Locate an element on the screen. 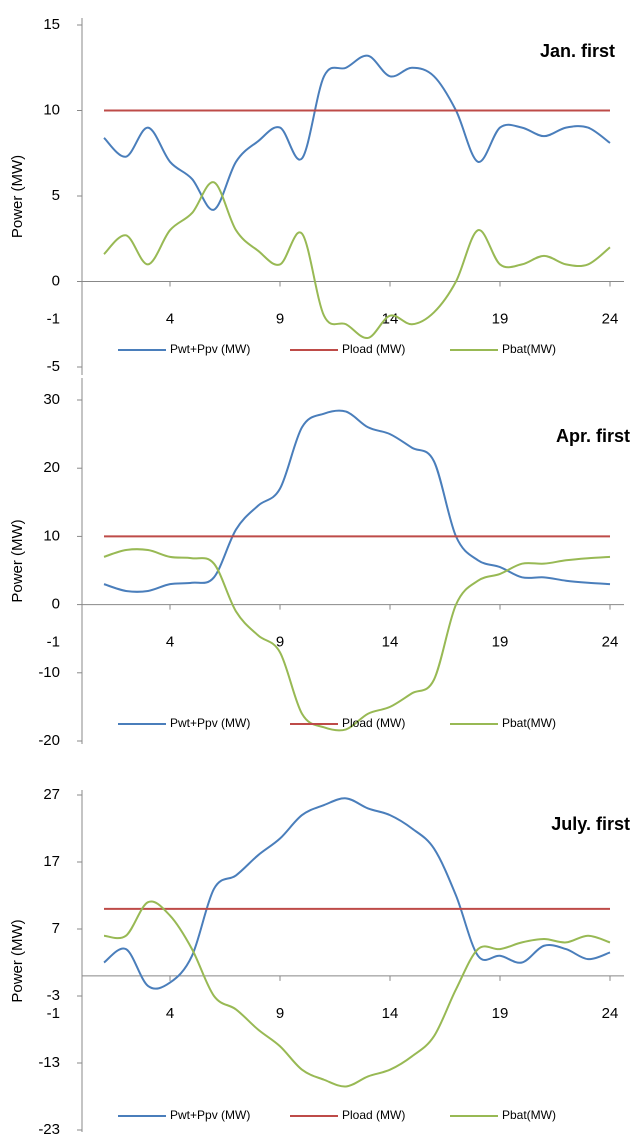 The image size is (633, 1145). y-tick-label: 15 is located at coordinates (51, 24).